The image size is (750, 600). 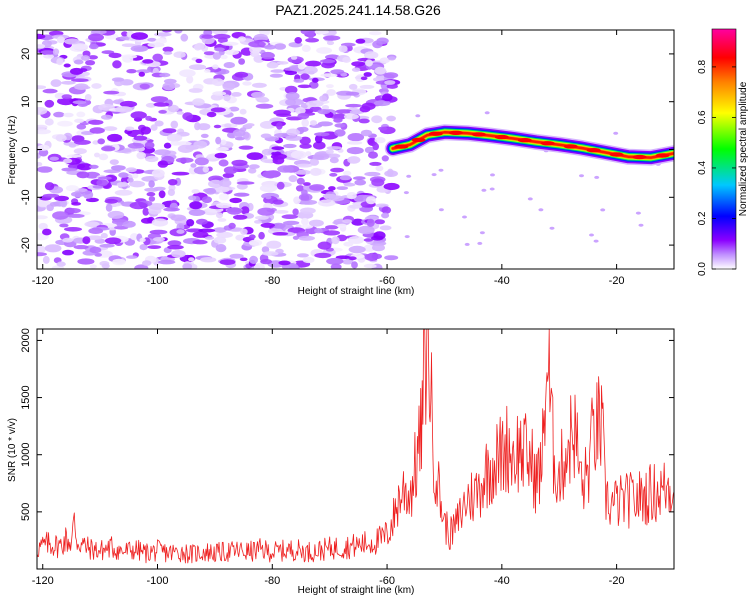 I want to click on snr-x-tick-label: -120, so click(x=43, y=581).